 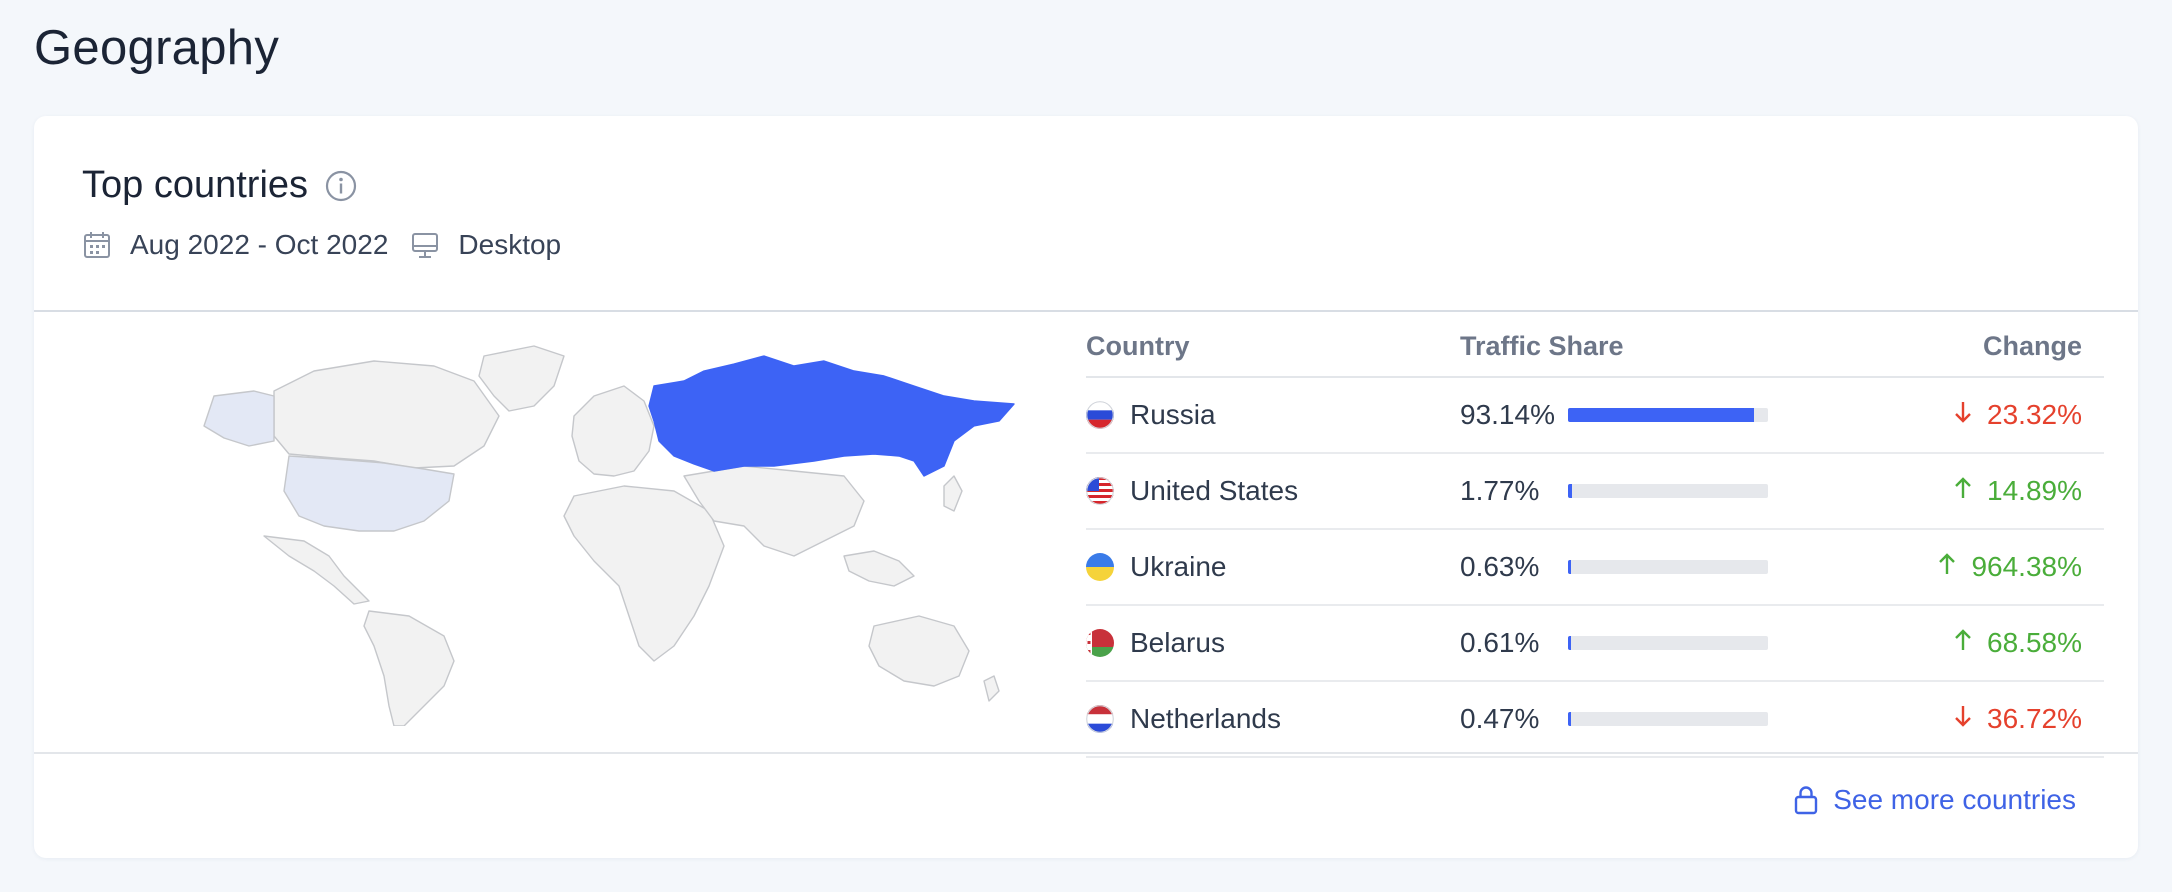 I want to click on header-change: Change, so click(x=2032, y=345).